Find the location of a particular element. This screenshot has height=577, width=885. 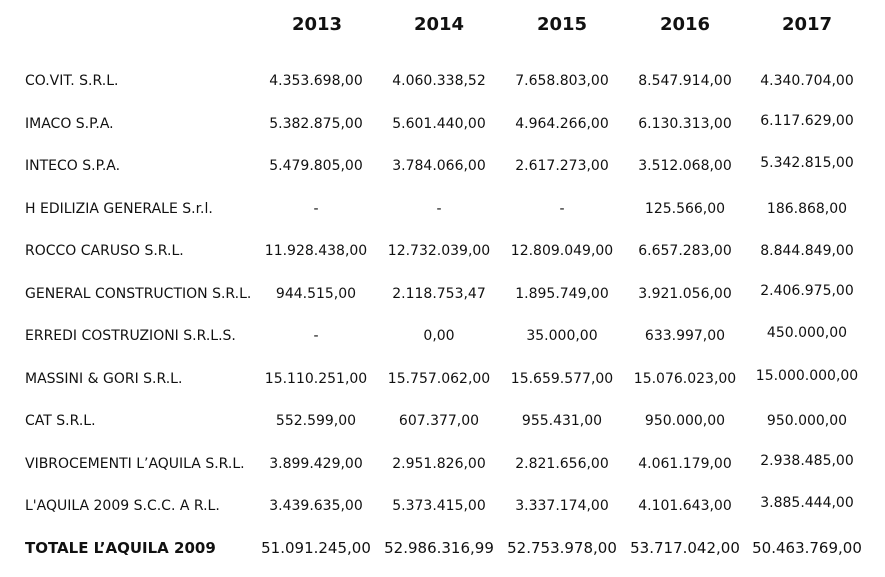

company-name: ROCCO CARUSO S.R.L. is located at coordinates (104, 251).